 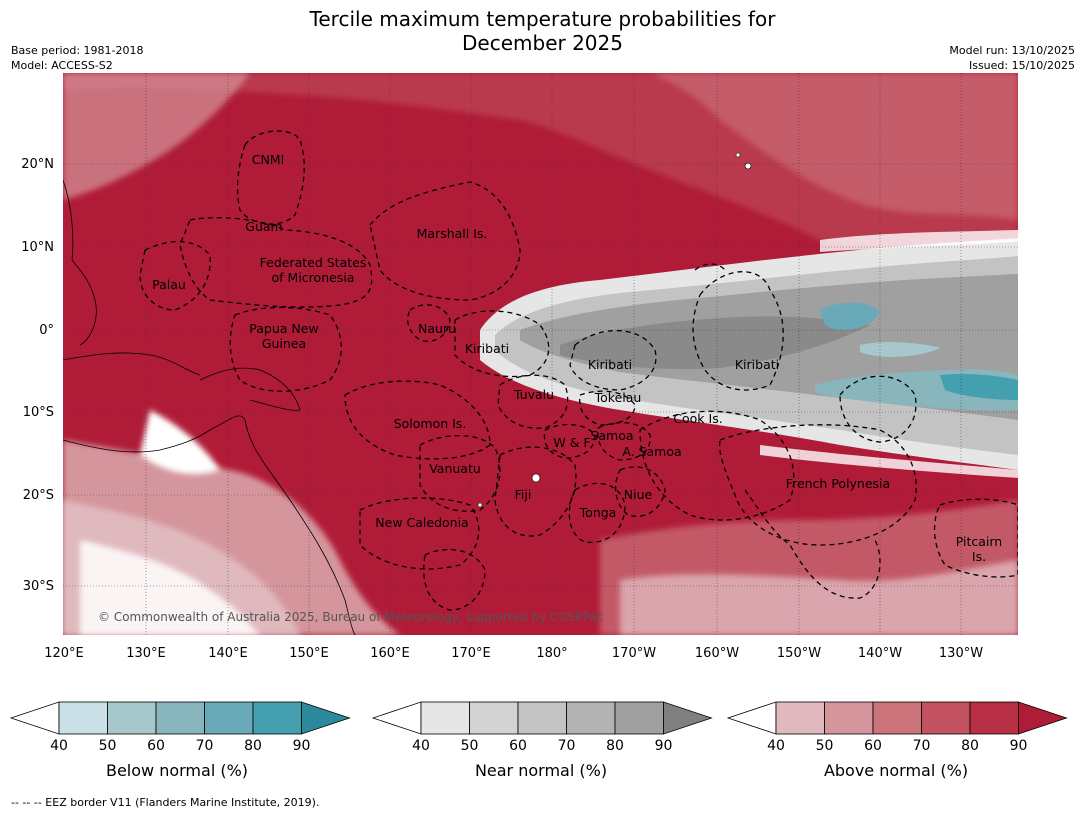 I want to click on lon-label: 130°W, so click(x=961, y=653).